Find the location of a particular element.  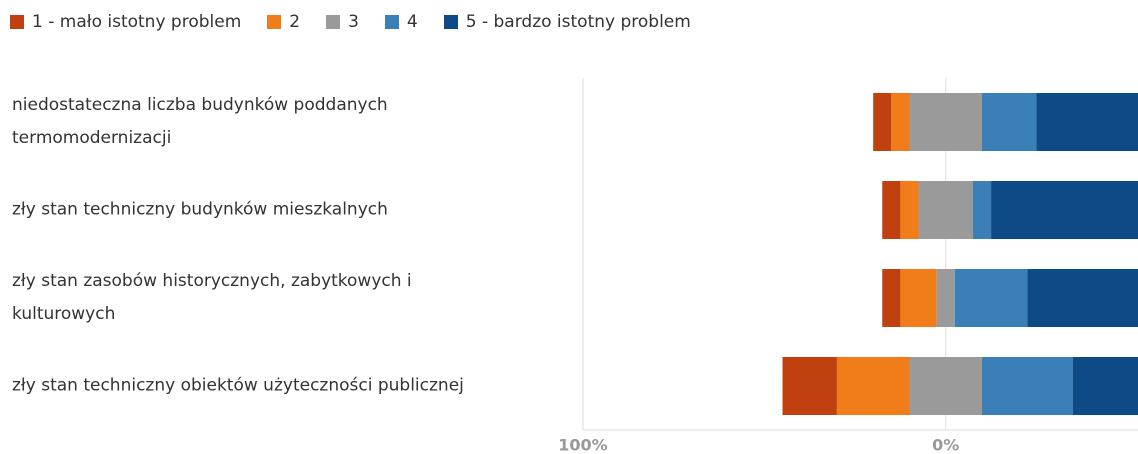

legend-label: 3 is located at coordinates (353, 22).